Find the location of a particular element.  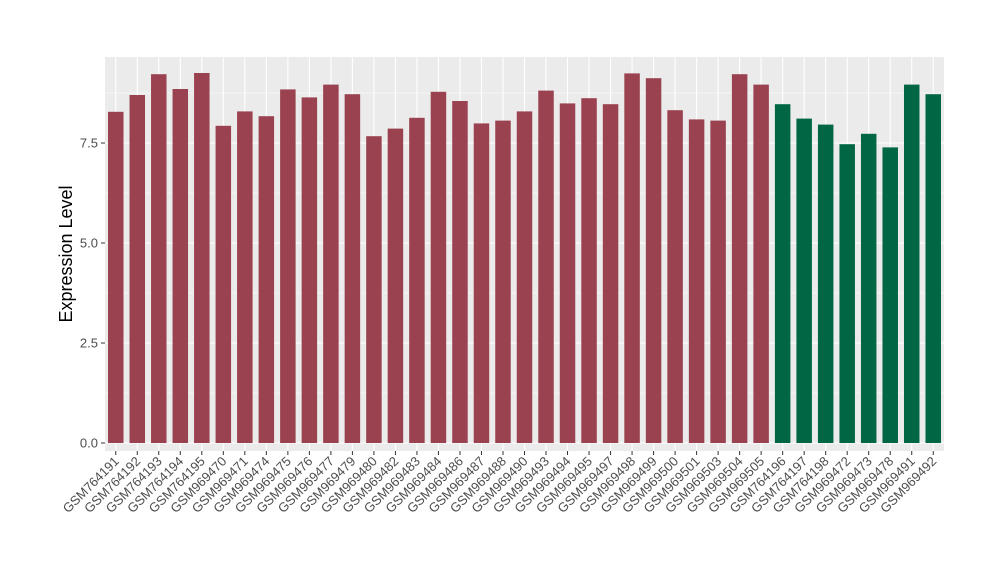

bar-GSM969482 is located at coordinates (395, 285).